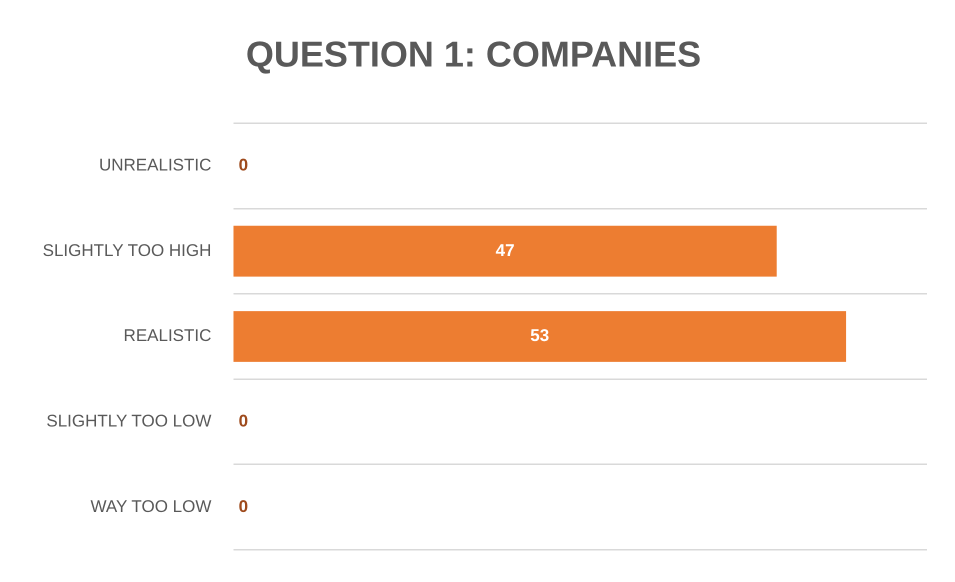 This screenshot has width=955, height=582. I want to click on data-label: 53, so click(540, 336).